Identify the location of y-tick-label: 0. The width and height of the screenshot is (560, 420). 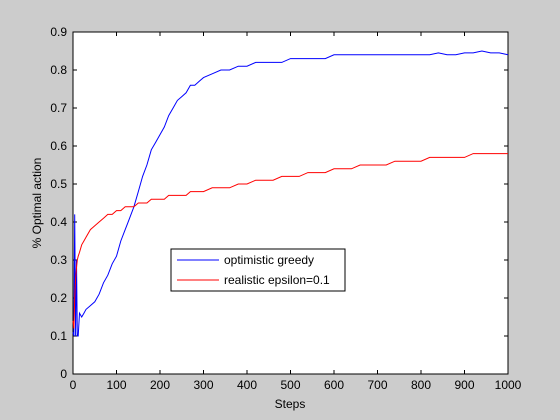
(63, 374).